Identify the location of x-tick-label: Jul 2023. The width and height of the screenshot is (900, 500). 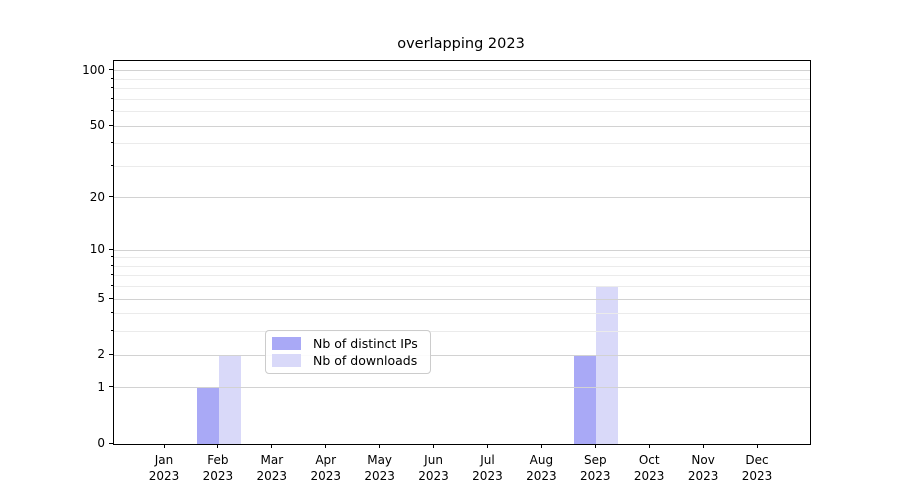
(487, 468).